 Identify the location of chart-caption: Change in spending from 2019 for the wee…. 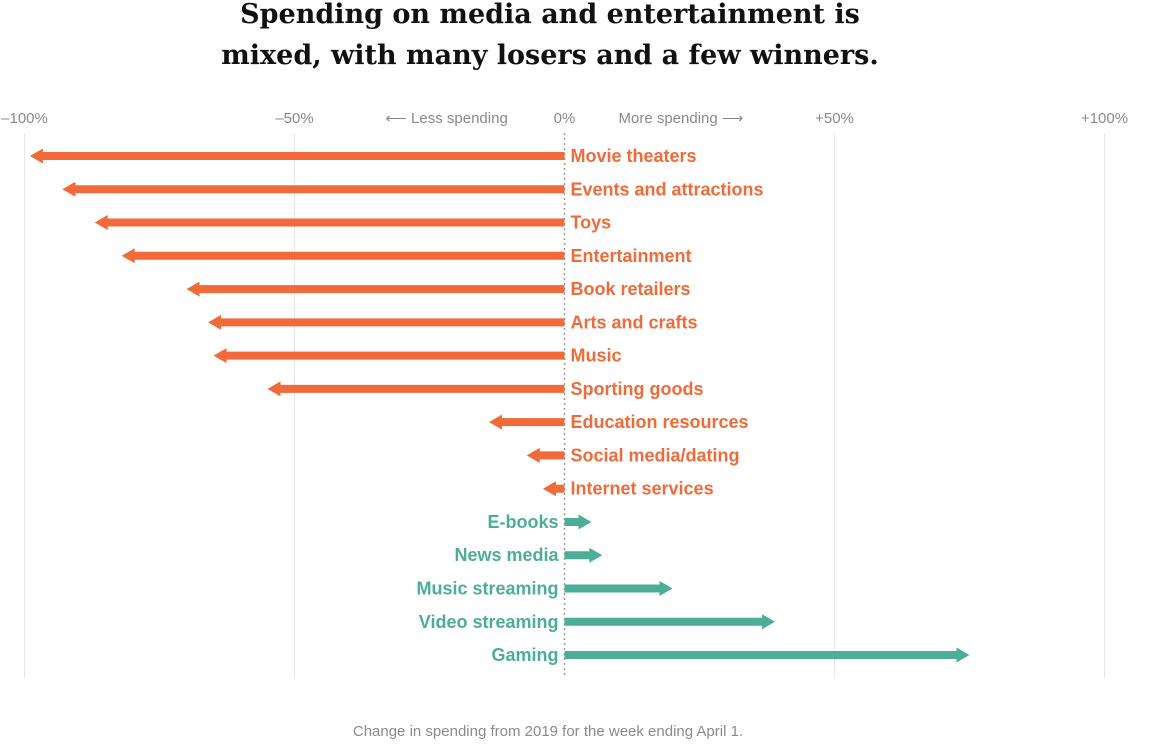
(548, 731).